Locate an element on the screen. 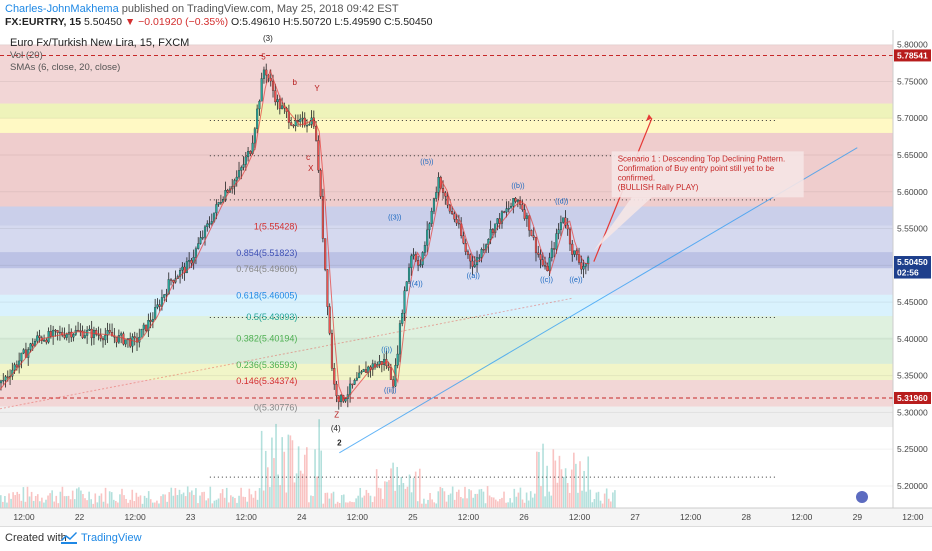 The height and width of the screenshot is (551, 932). fib-level-label: 0.764(5.49606) is located at coordinates (266, 269).